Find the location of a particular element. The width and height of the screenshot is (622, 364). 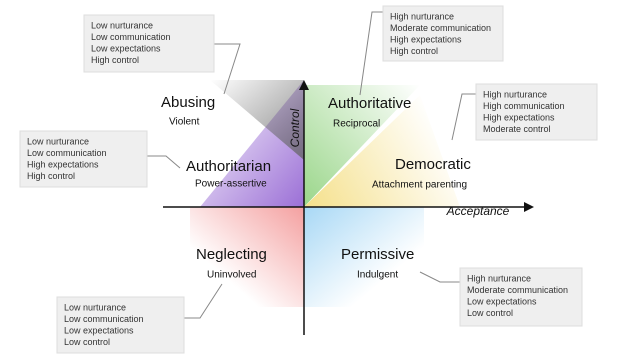

neglecting-area is located at coordinates (247, 257).